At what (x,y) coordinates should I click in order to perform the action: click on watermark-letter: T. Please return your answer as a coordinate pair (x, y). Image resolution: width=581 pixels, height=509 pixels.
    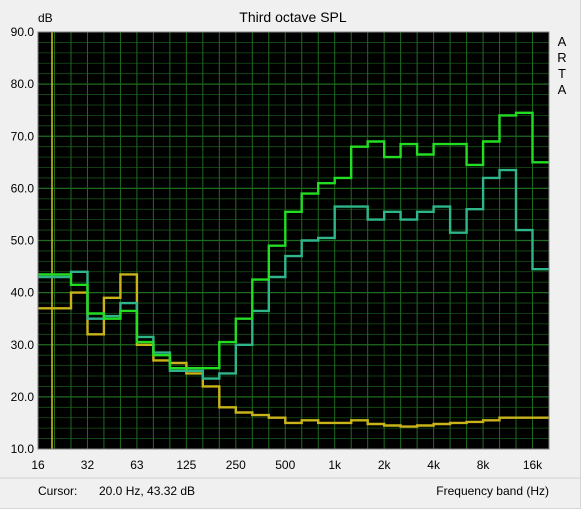
    Looking at the image, I should click on (562, 73).